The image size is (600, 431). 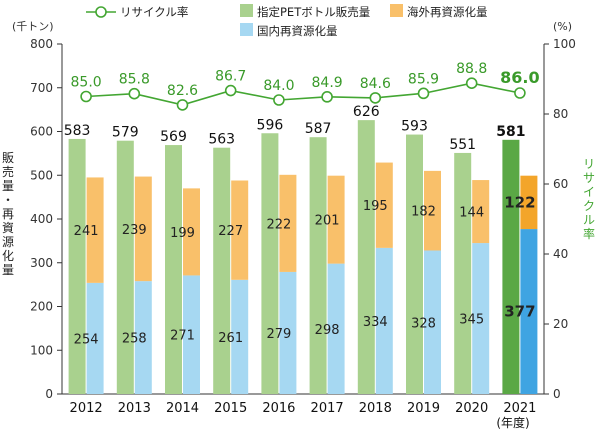 What do you see at coordinates (134, 230) in the screenshot?
I see `label-overseas: 239` at bounding box center [134, 230].